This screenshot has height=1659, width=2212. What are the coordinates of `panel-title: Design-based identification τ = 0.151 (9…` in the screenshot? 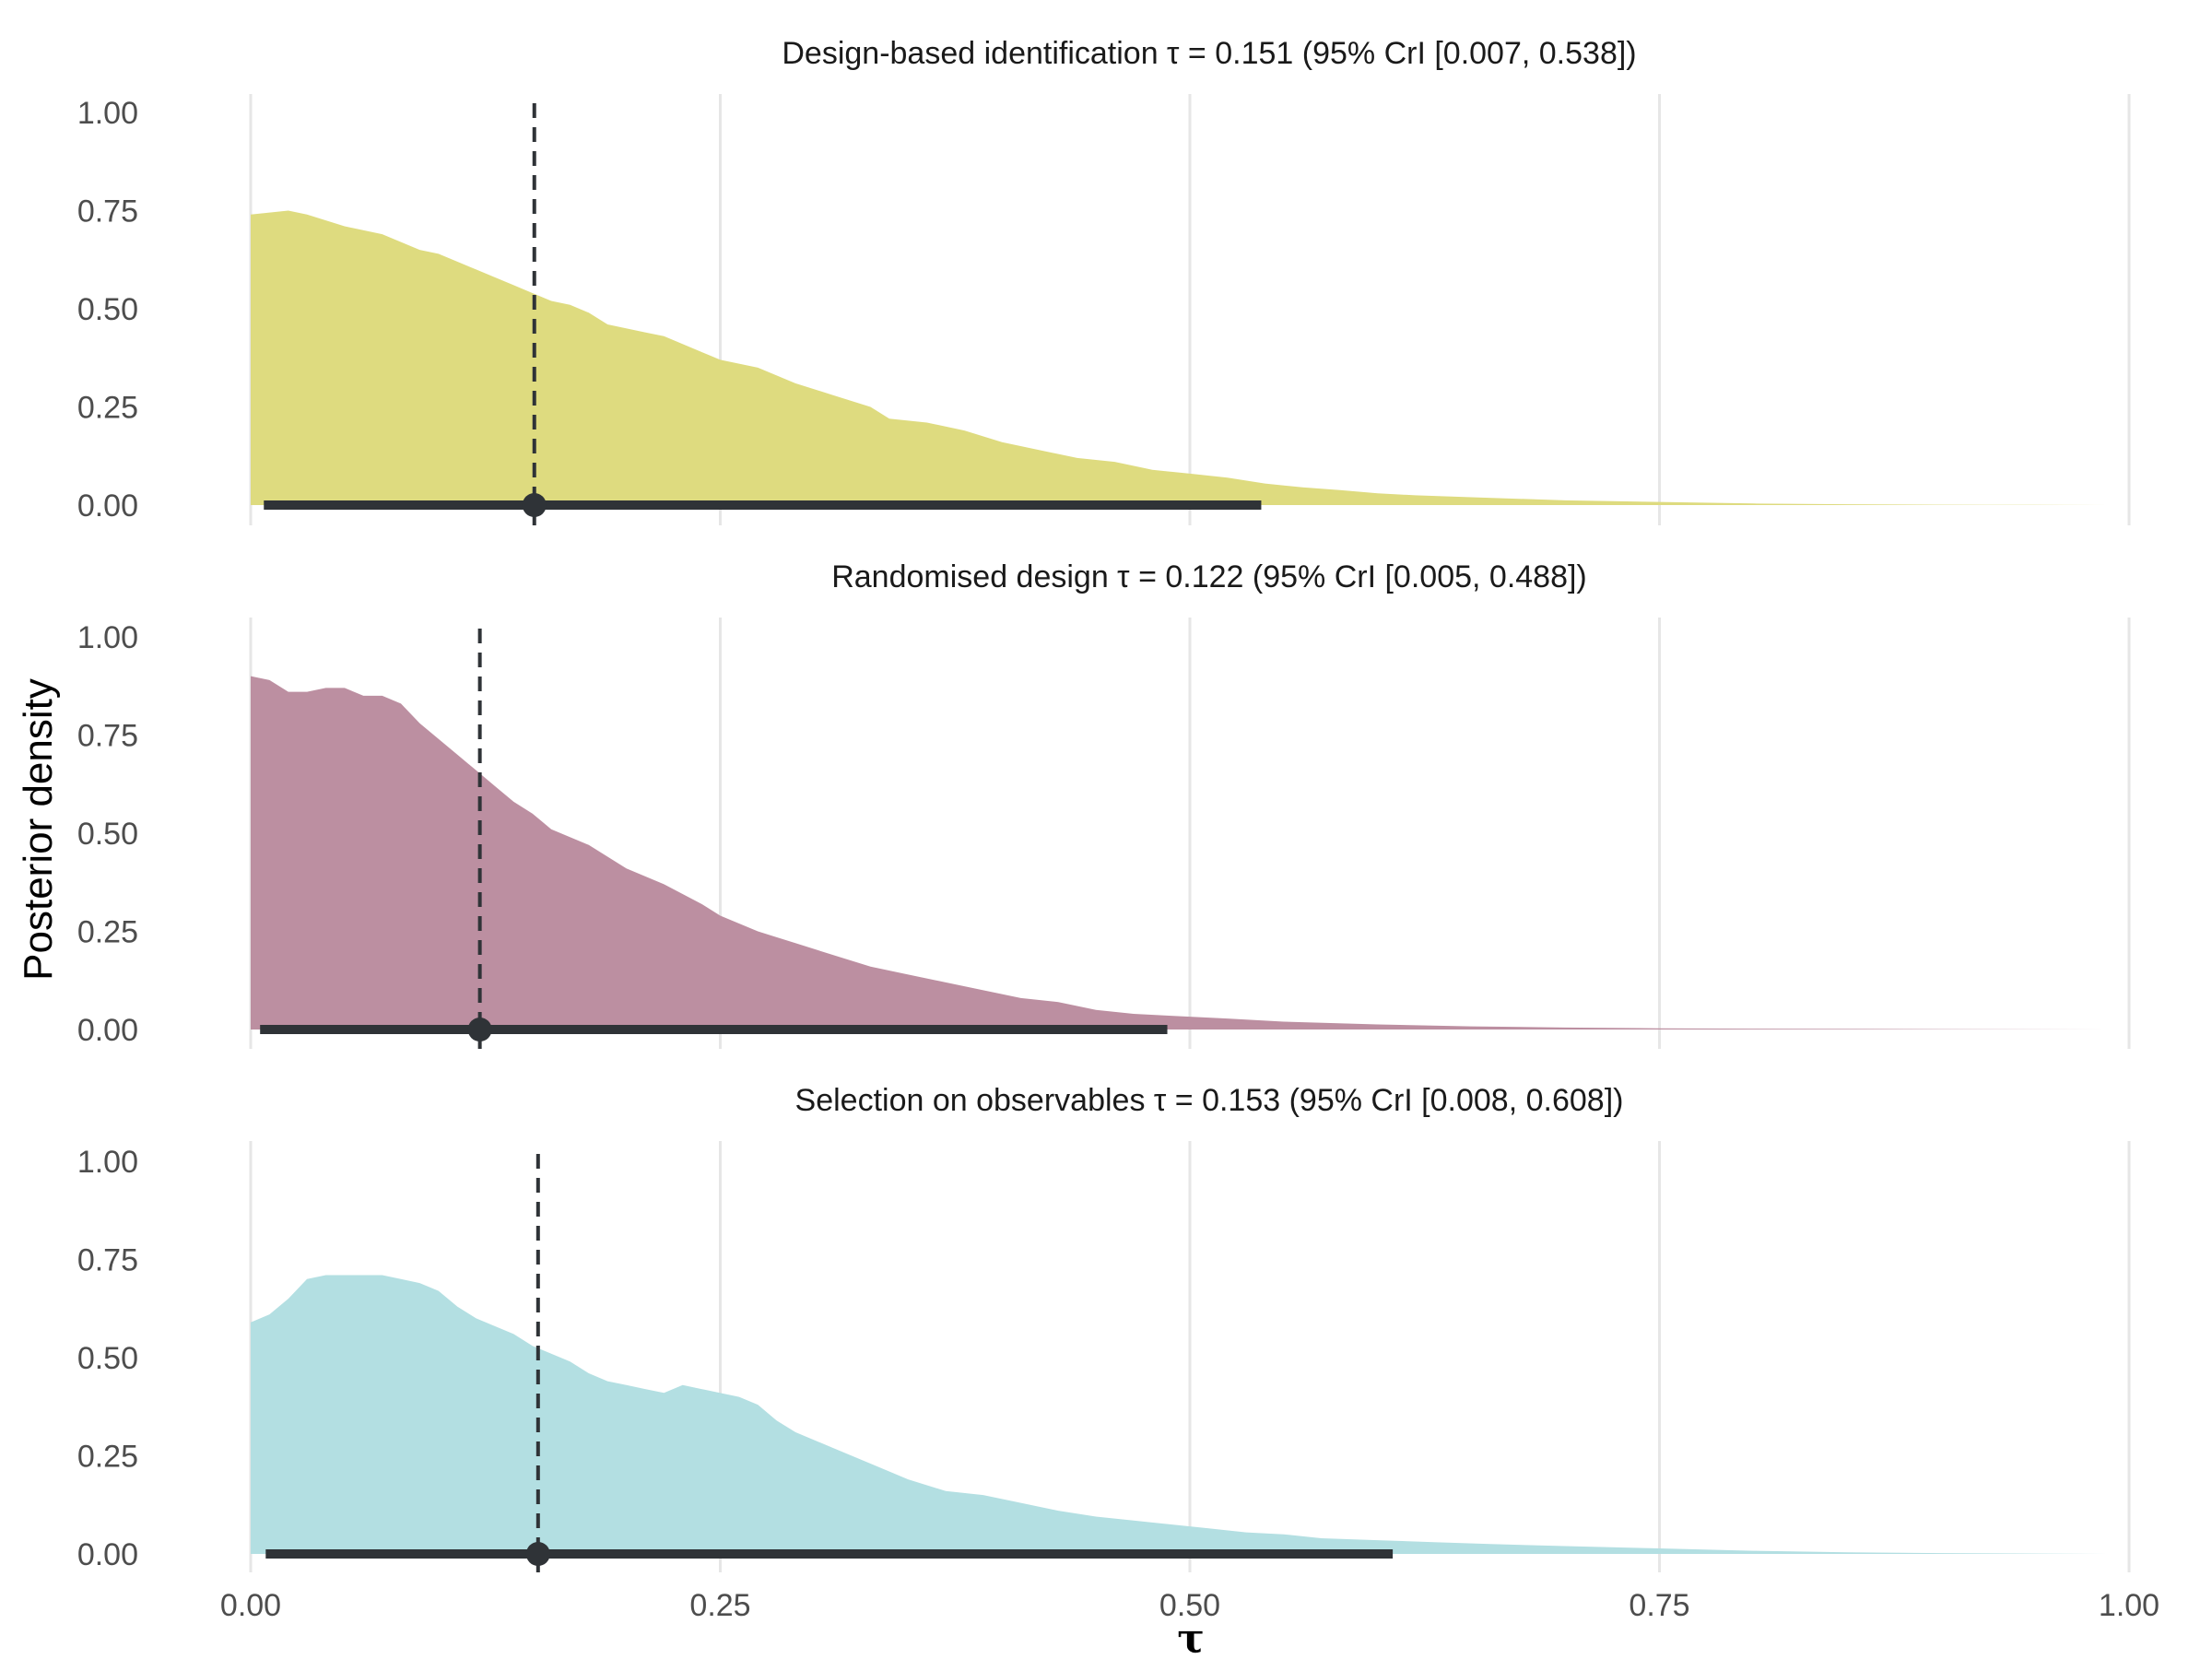 It's located at (1209, 53).